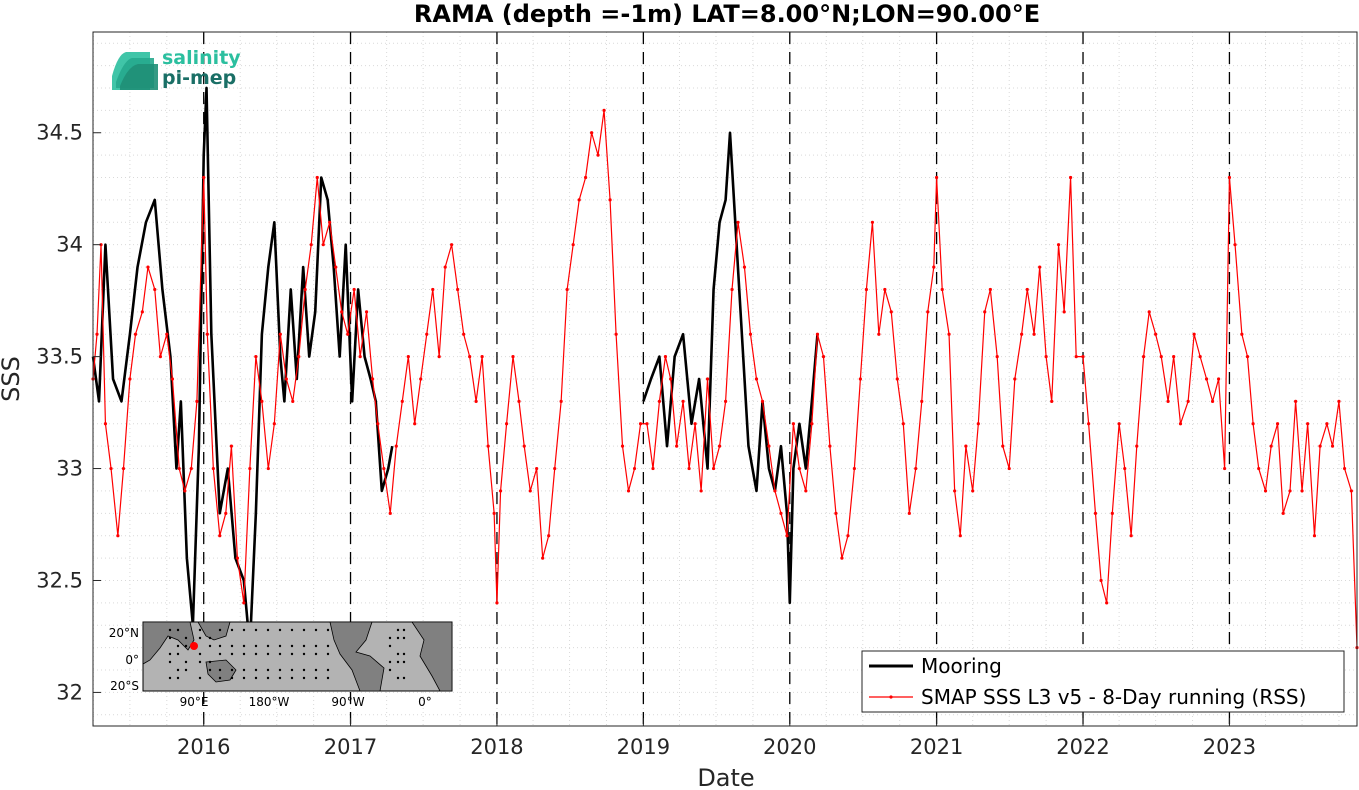  I want to click on inset-map-australia, so click(221, 671).